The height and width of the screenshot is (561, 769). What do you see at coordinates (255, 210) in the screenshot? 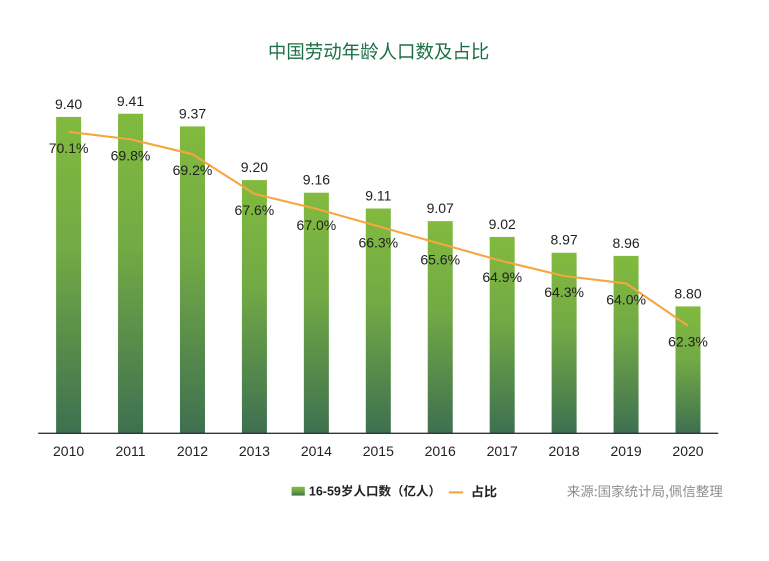
I see `svg-text: 67.6%` at bounding box center [255, 210].